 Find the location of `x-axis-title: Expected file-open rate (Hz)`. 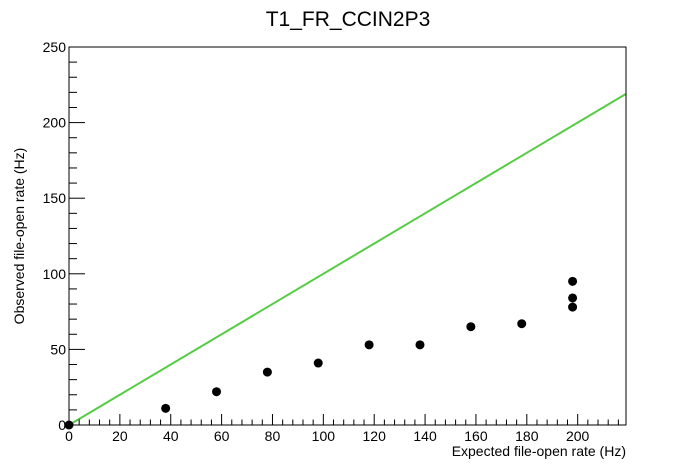

x-axis-title: Expected file-open rate (Hz) is located at coordinates (539, 451).